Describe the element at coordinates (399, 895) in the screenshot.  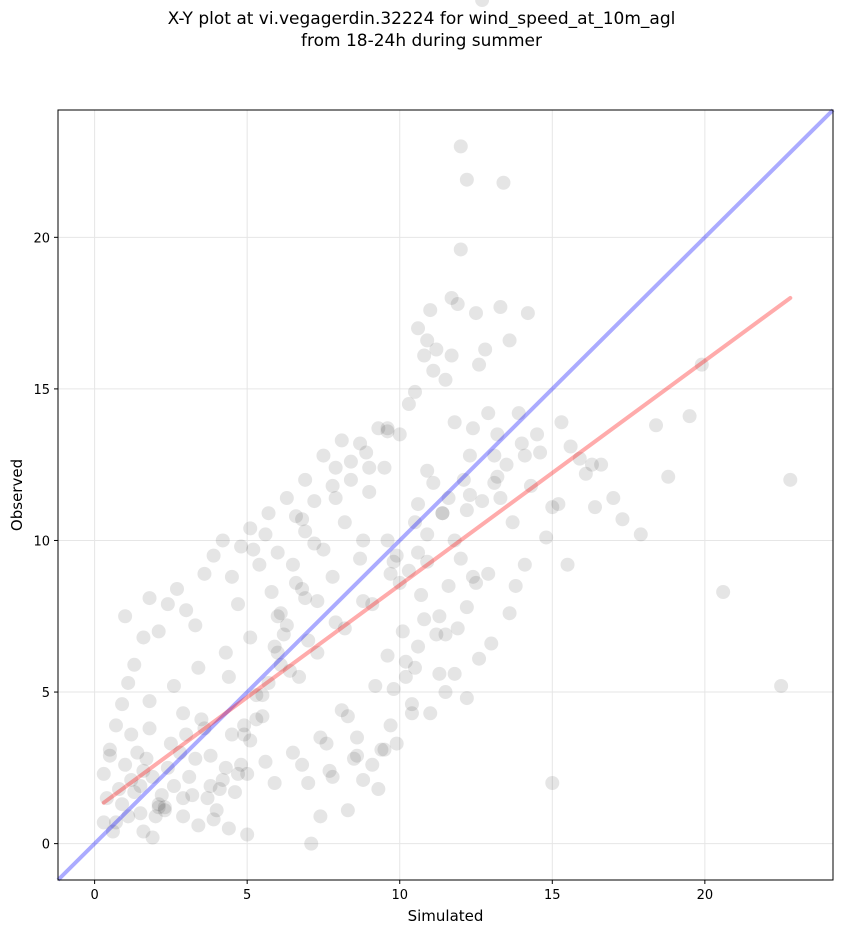
I see `x-tick-label: 10` at that location.